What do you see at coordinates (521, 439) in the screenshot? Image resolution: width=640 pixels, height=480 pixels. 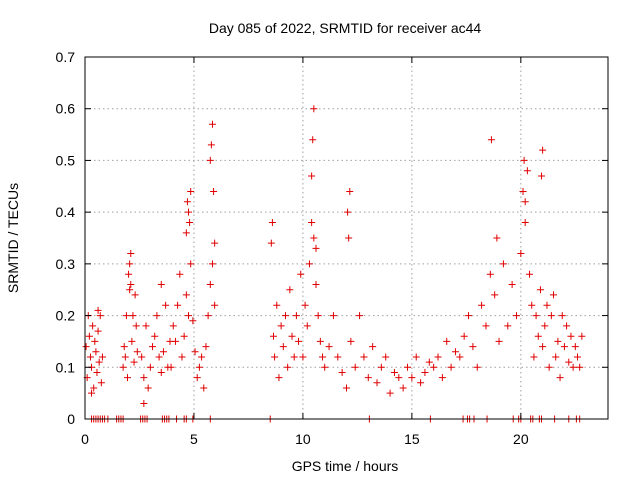 I see `x-tick-label: 20` at bounding box center [521, 439].